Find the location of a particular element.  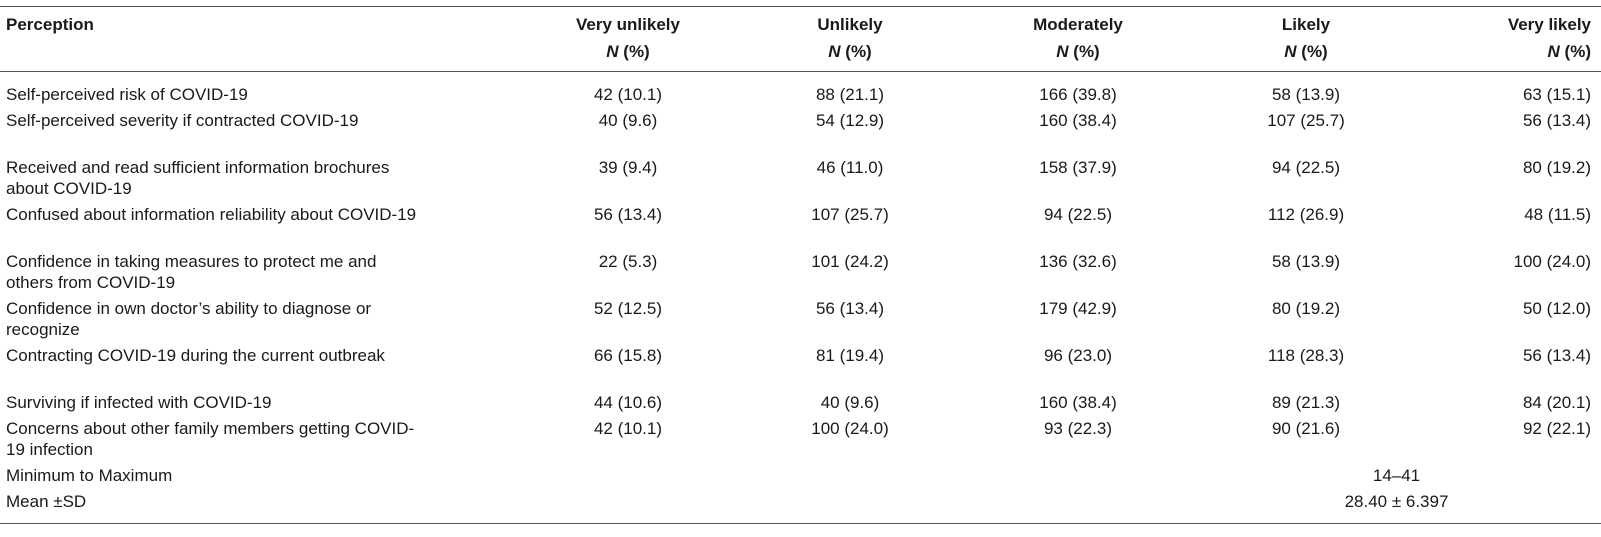

cell-moderately: 96 (23.0) is located at coordinates (1078, 355).